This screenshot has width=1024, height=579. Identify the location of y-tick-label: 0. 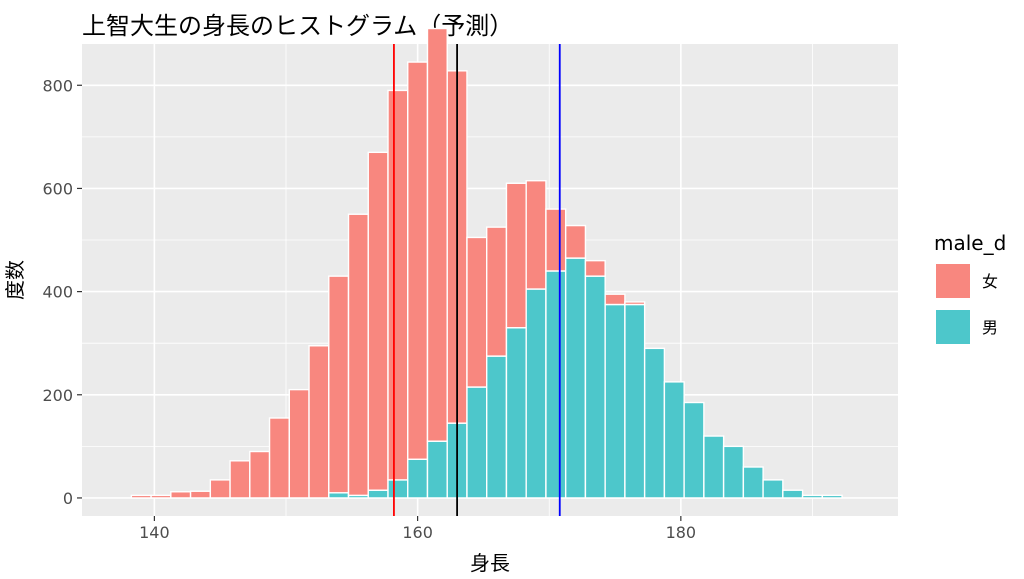
(68, 498).